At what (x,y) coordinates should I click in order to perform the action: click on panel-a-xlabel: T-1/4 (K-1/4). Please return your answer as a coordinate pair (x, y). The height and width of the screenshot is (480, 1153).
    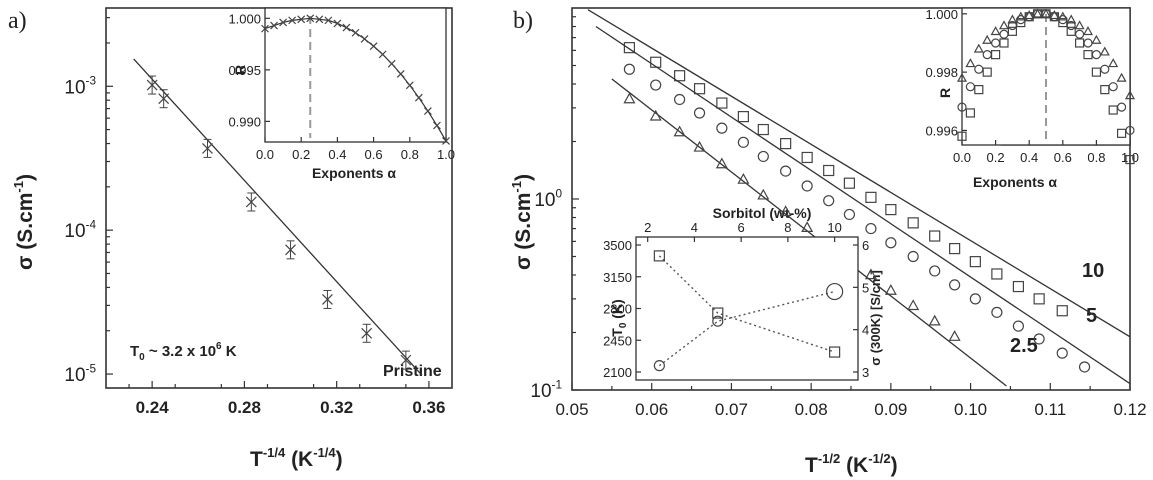
    Looking at the image, I should click on (296, 458).